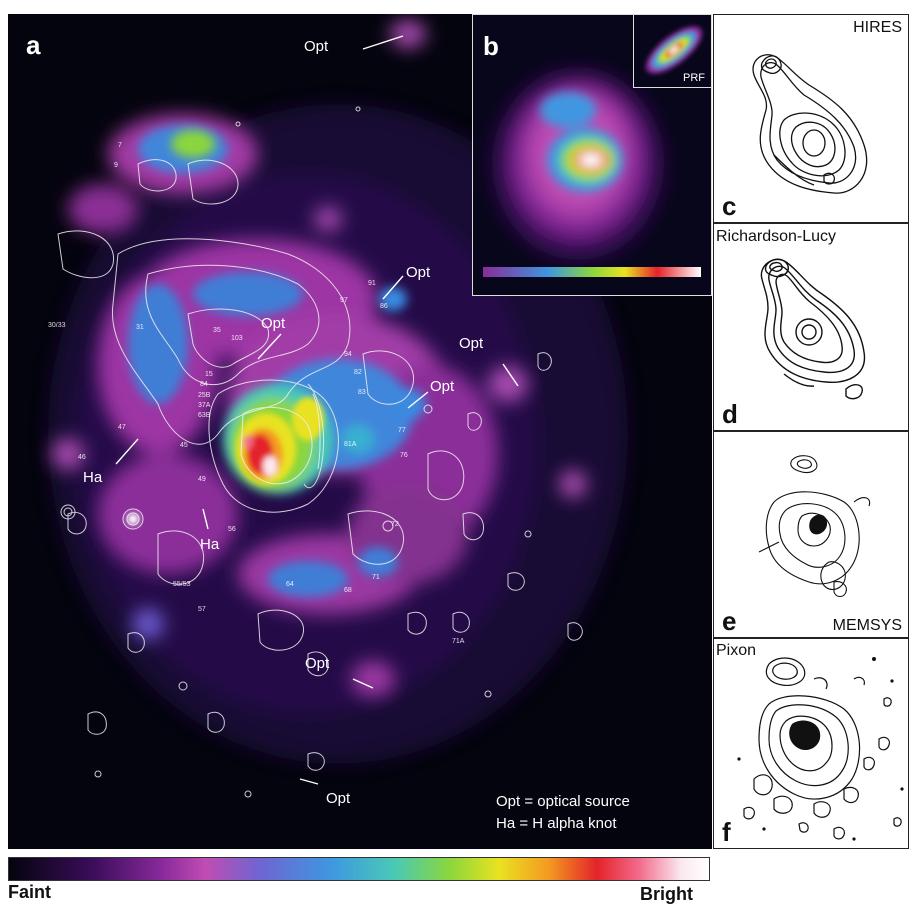 The width and height of the screenshot is (910, 908). I want to click on prf-blob, so click(674, 50).